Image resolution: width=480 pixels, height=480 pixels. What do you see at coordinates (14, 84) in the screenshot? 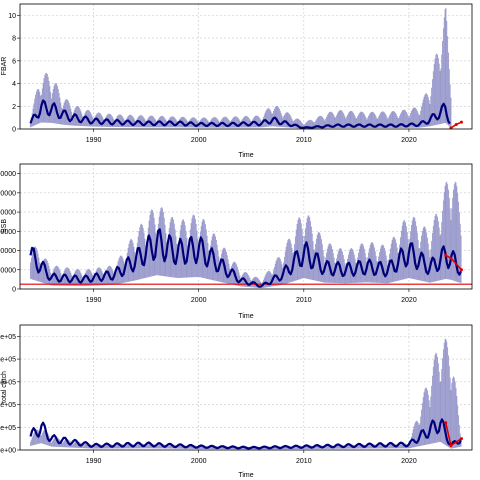
I see `y-tick-label: 4` at bounding box center [14, 84].